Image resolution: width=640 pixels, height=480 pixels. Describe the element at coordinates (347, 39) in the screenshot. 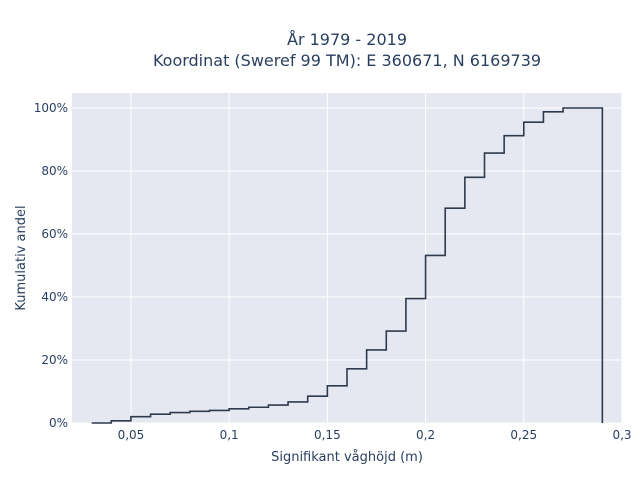

I see `chart-title: År 1979 - 2019` at that location.